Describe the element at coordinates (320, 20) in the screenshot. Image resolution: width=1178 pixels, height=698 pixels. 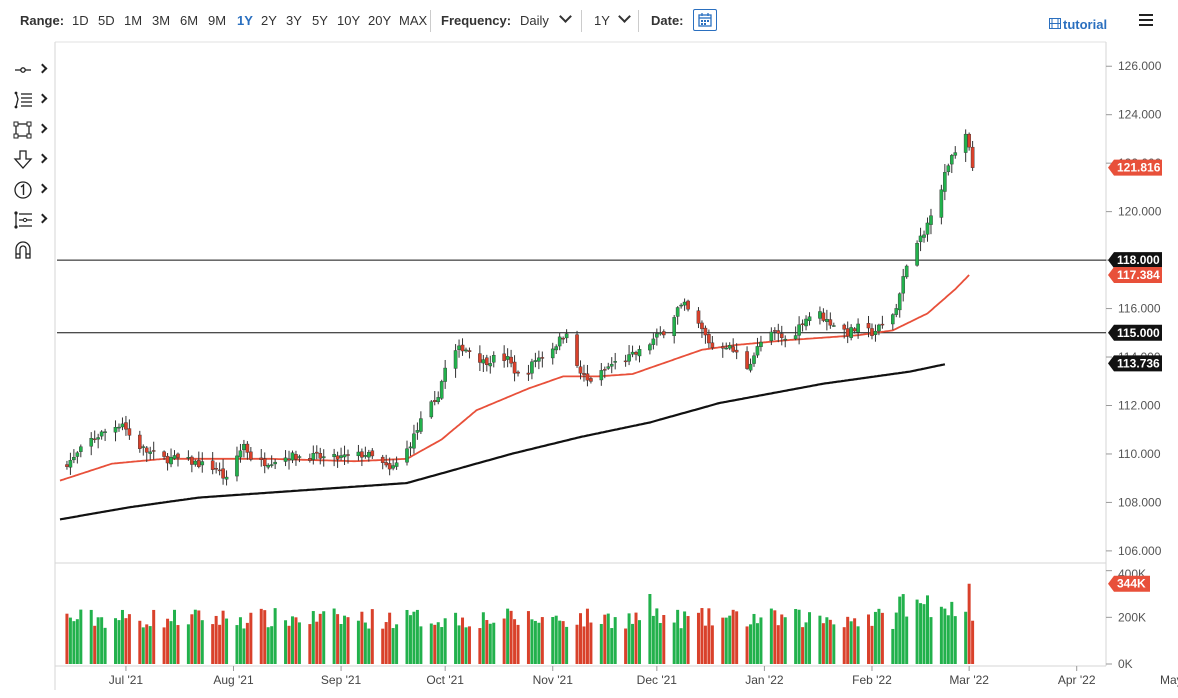
I see `range-option-5y: 5Y` at that location.